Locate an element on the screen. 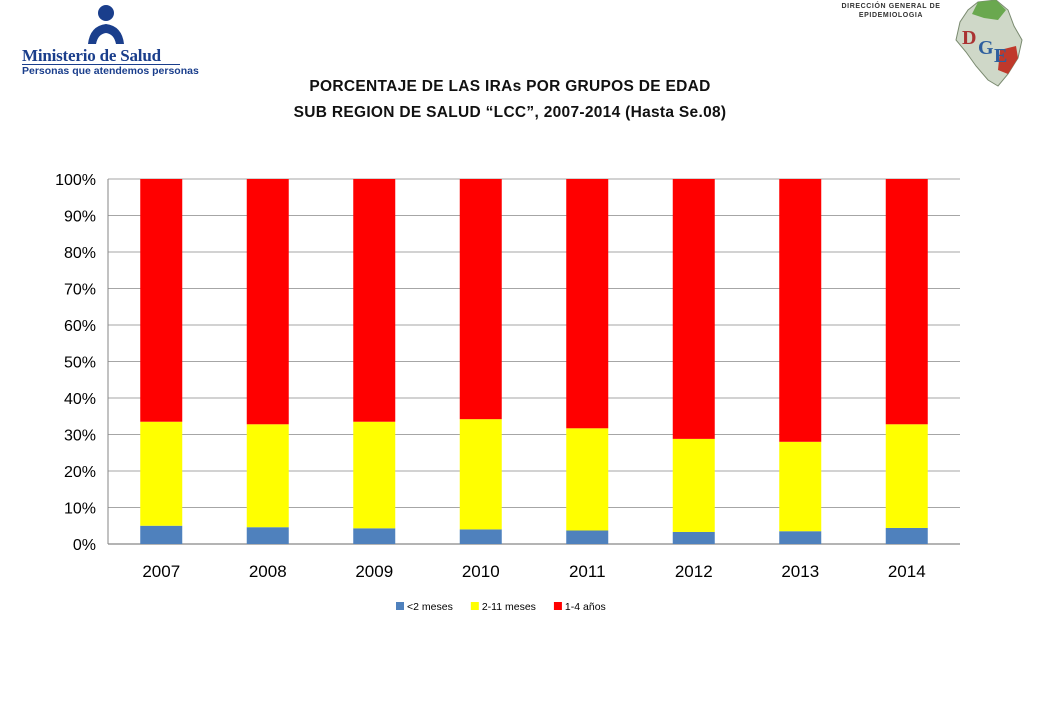  legend-label: 1-4 años is located at coordinates (585, 607).